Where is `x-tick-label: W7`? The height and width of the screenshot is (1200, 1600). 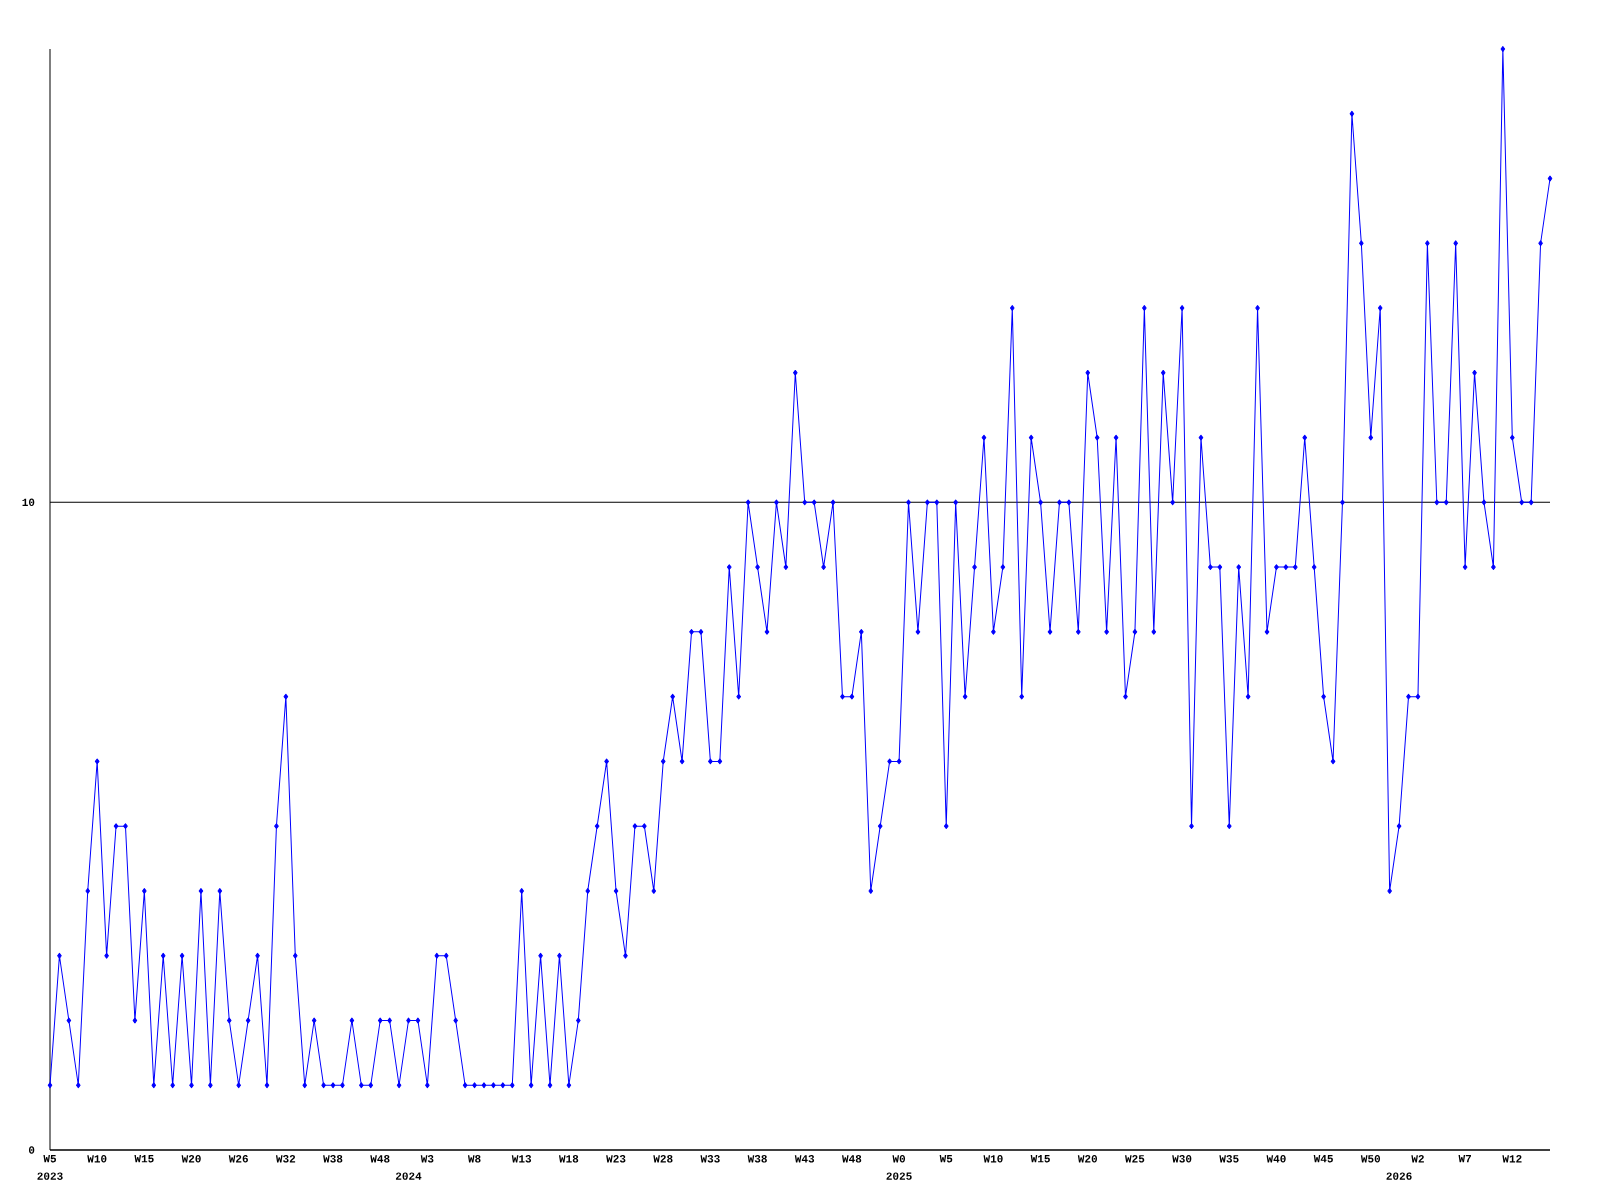
x-tick-label: W7 is located at coordinates (1464, 1159).